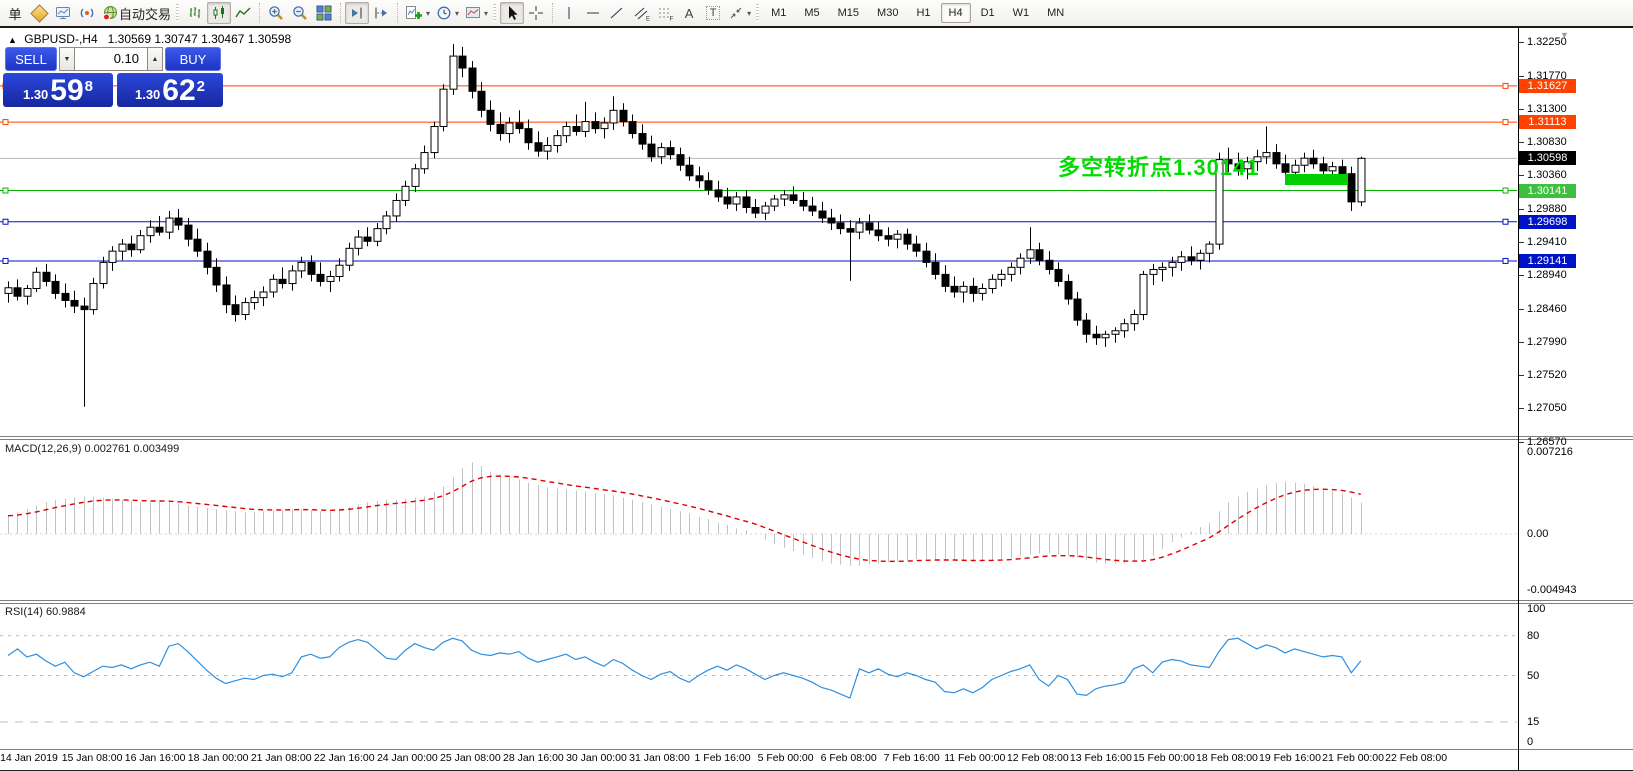 The height and width of the screenshot is (771, 1633). Describe the element at coordinates (145, 14) in the screenshot. I see `autotrading-label: 自动交易` at that location.